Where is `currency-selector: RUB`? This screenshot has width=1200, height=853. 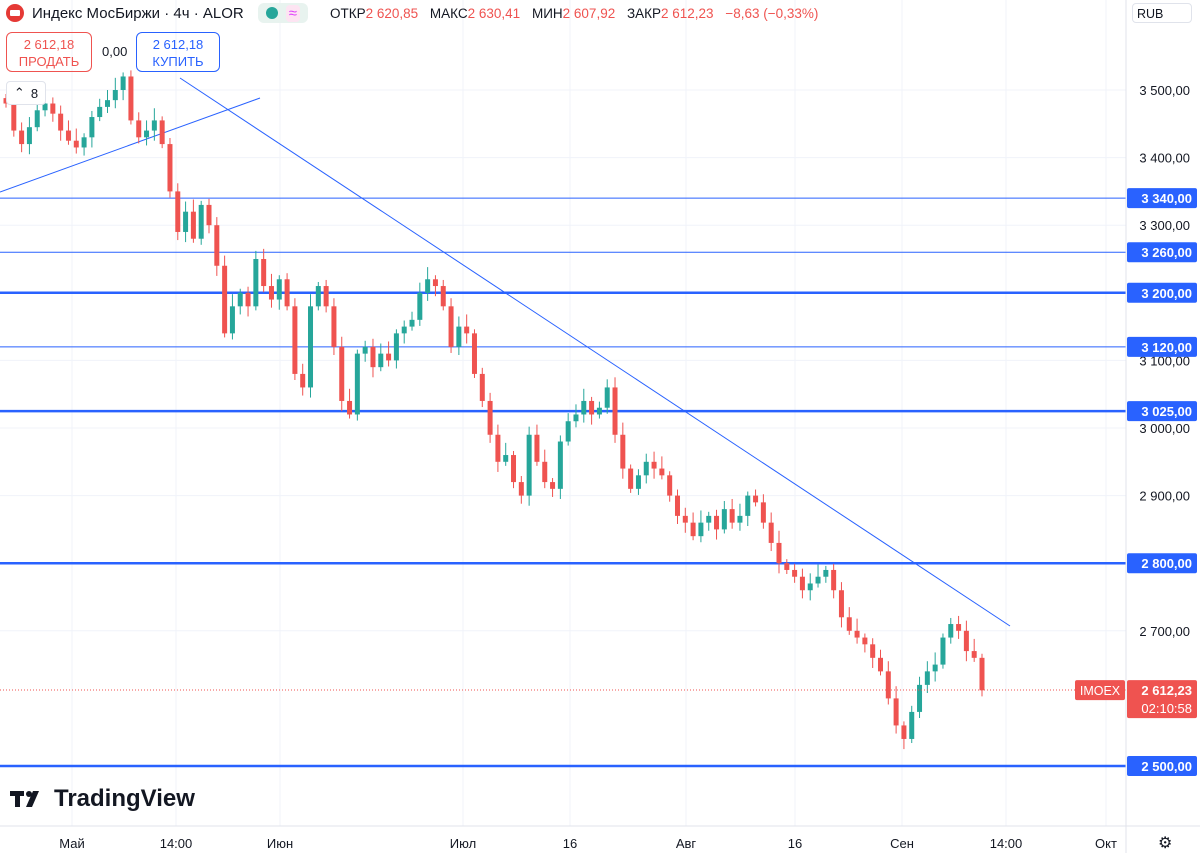
currency-selector: RUB is located at coordinates (1162, 13).